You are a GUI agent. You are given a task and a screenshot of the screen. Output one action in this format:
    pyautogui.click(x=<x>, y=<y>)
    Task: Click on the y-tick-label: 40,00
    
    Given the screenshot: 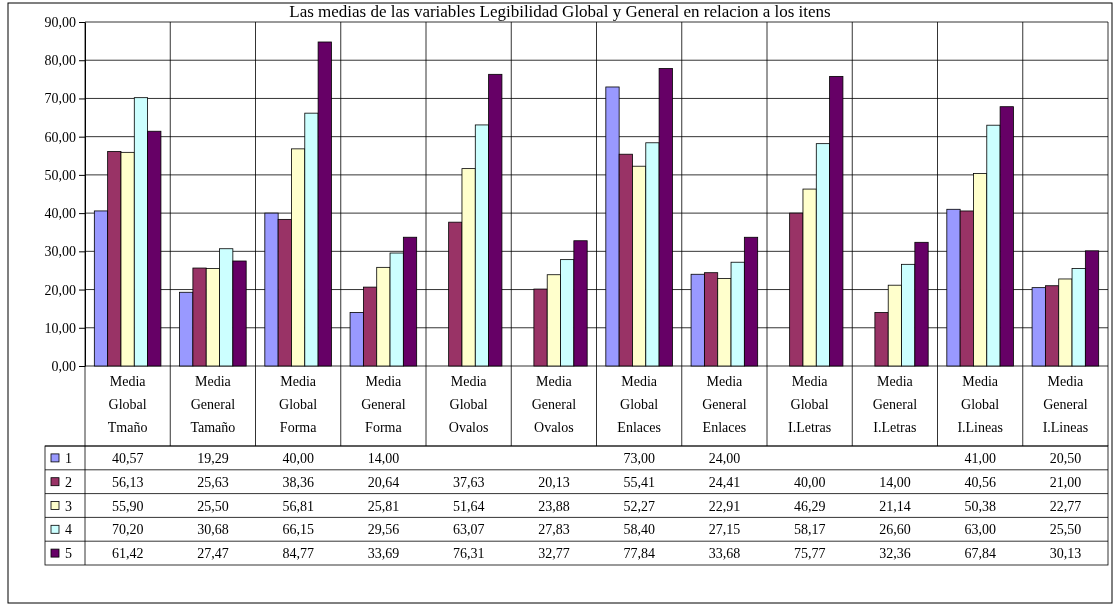 What is the action you would take?
    pyautogui.click(x=60, y=214)
    